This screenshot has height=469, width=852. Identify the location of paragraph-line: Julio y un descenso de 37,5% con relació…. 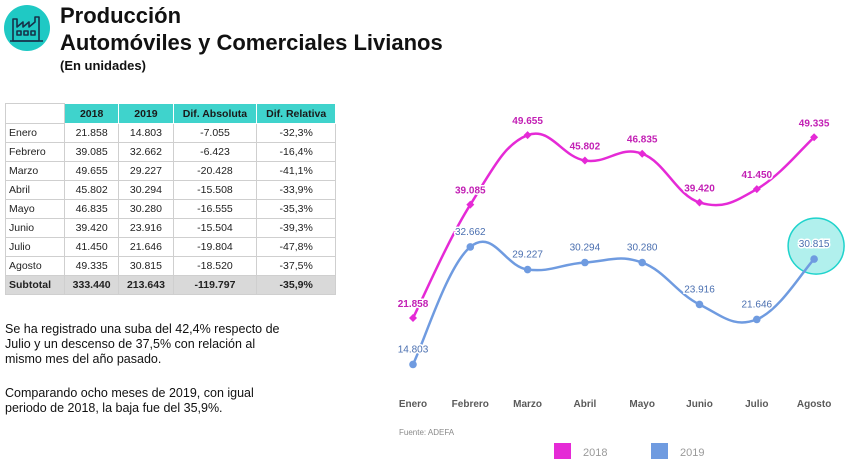
(130, 344).